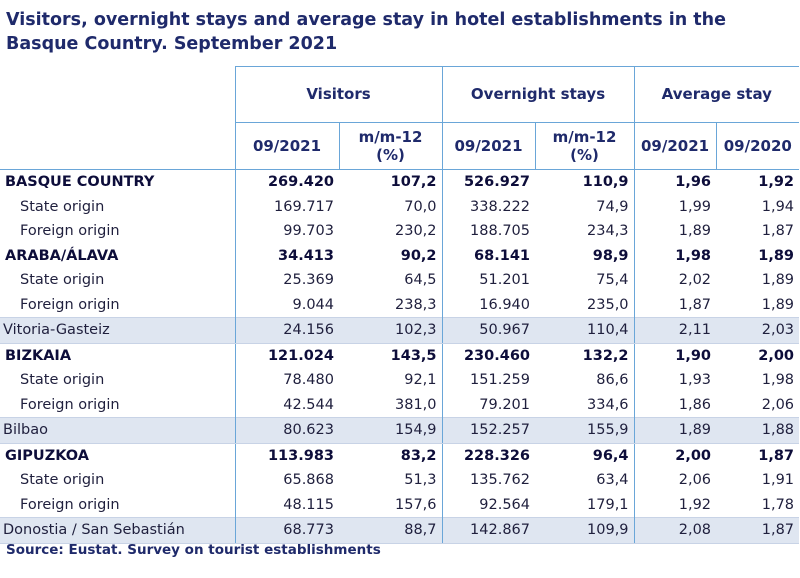 This screenshot has width=800, height=578. What do you see at coordinates (399, 355) in the screenshot?
I see `table-row: BIZKAIA 121.024 143,5 230.460 132,2 1,90 2,00` at bounding box center [399, 355].